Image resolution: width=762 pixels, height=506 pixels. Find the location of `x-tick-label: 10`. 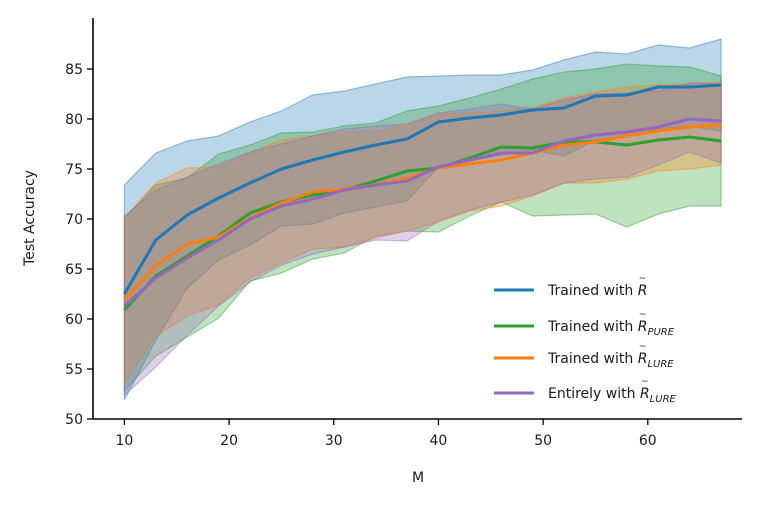

x-tick-label: 10 is located at coordinates (124, 441).